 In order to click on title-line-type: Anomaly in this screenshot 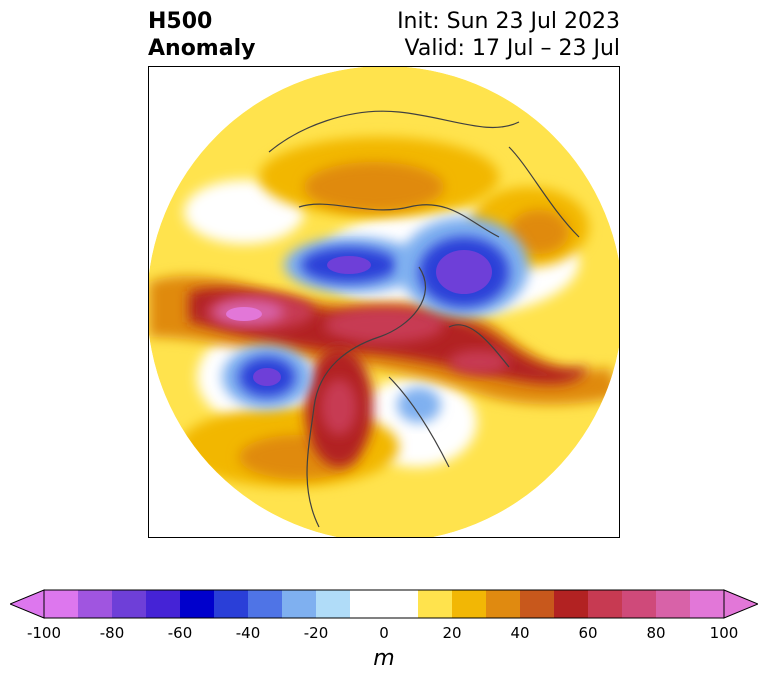, I will do `click(202, 48)`.